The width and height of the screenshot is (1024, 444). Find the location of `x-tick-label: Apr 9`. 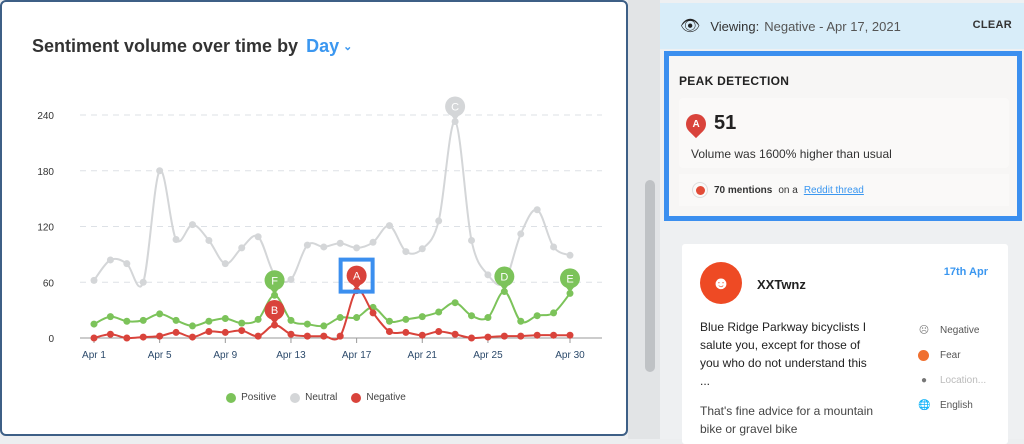

x-tick-label: Apr 9 is located at coordinates (225, 355).